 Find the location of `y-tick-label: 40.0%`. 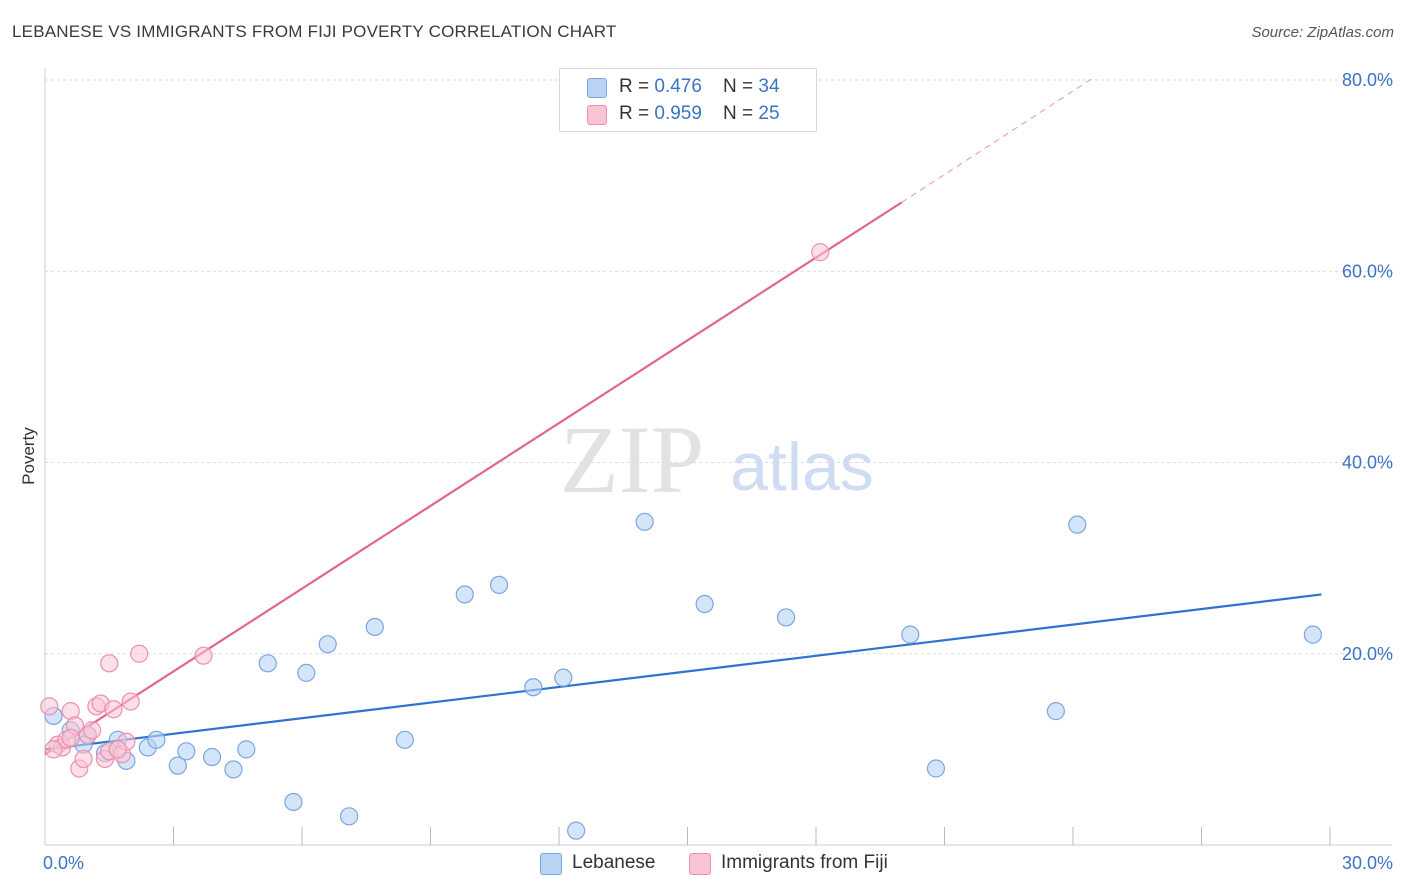

y-tick-label: 40.0% is located at coordinates (1367, 463).